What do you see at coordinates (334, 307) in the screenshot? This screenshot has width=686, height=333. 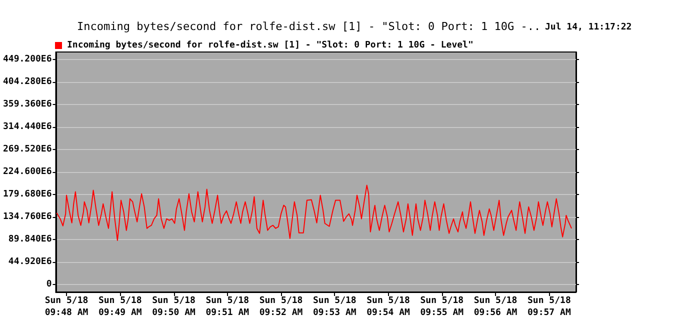 I see `x-tick-label: Sun 5/18 09:53 AM` at bounding box center [334, 307].